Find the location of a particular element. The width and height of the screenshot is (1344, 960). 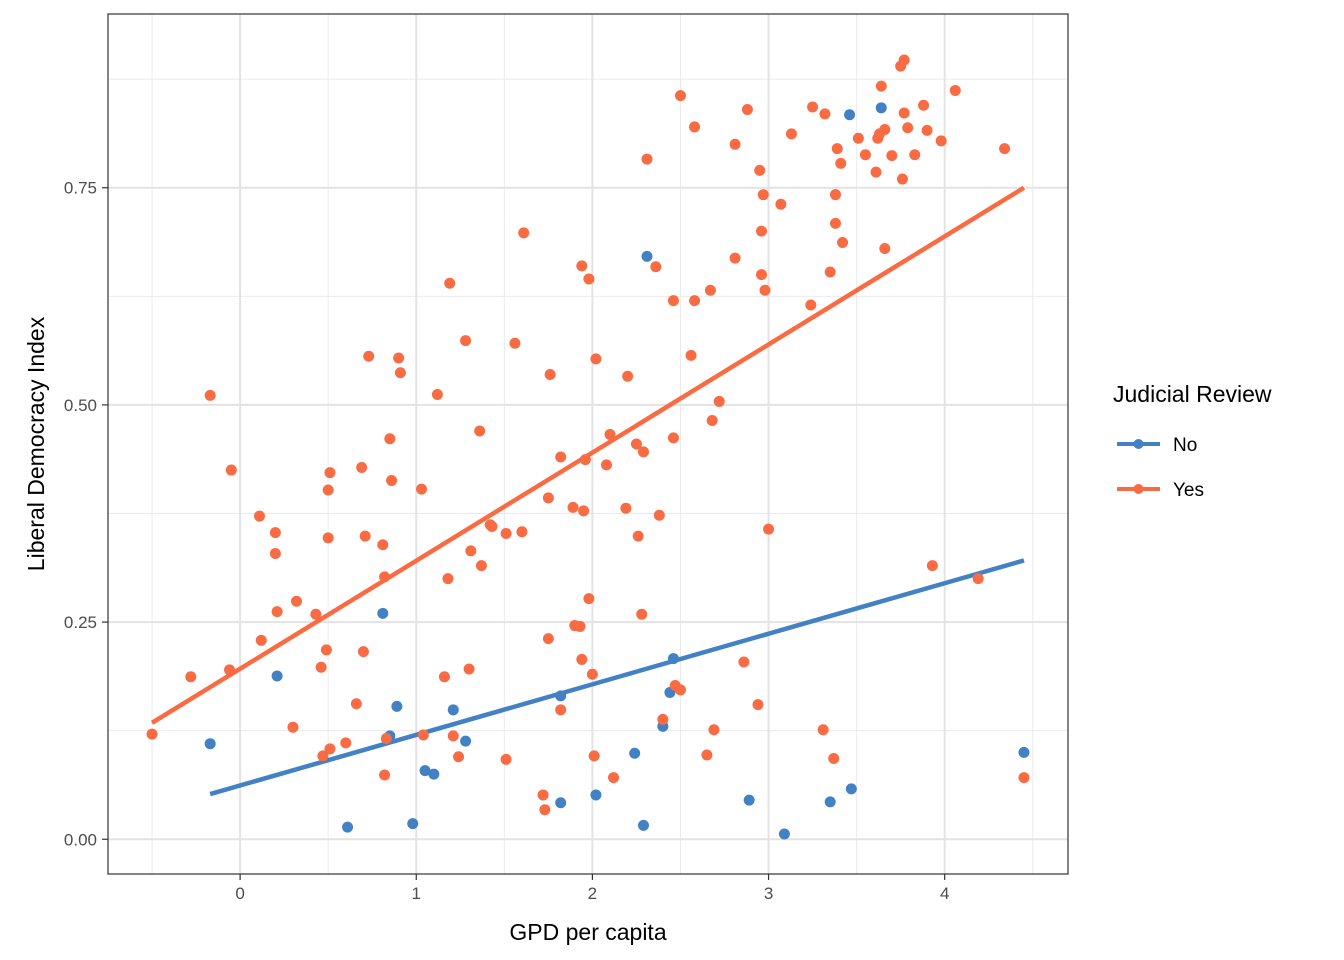

x-tick-label: 2 is located at coordinates (592, 893).